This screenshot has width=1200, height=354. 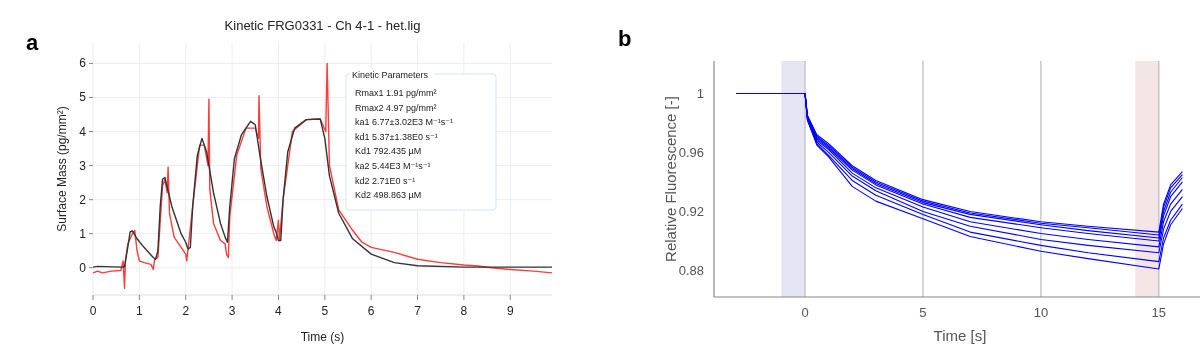 What do you see at coordinates (691, 271) in the screenshot?
I see `y-tick-label: 0.88` at bounding box center [691, 271].